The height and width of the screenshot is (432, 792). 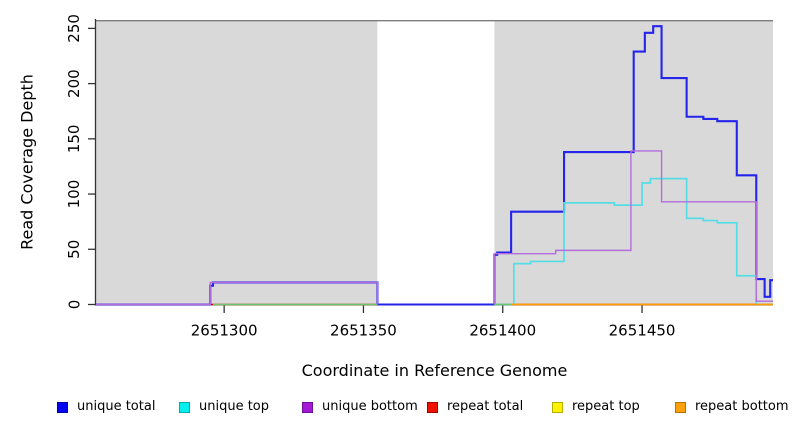 I want to click on legend-item-repeat-total: repeat total, so click(x=475, y=407).